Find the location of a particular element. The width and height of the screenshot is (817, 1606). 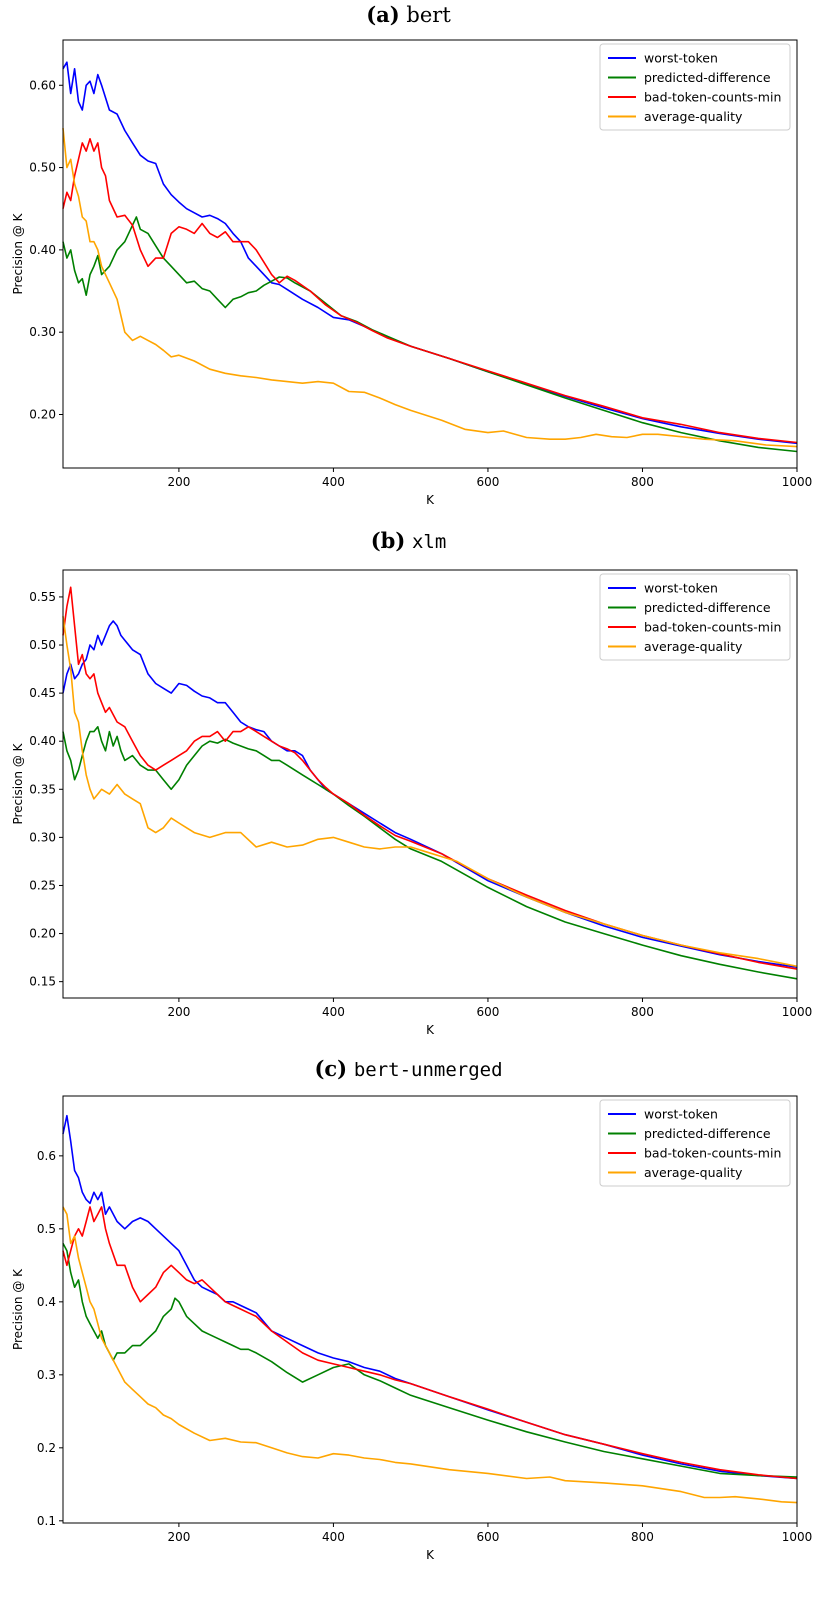

panel-a-x-tick-label: 200 is located at coordinates (178, 482).